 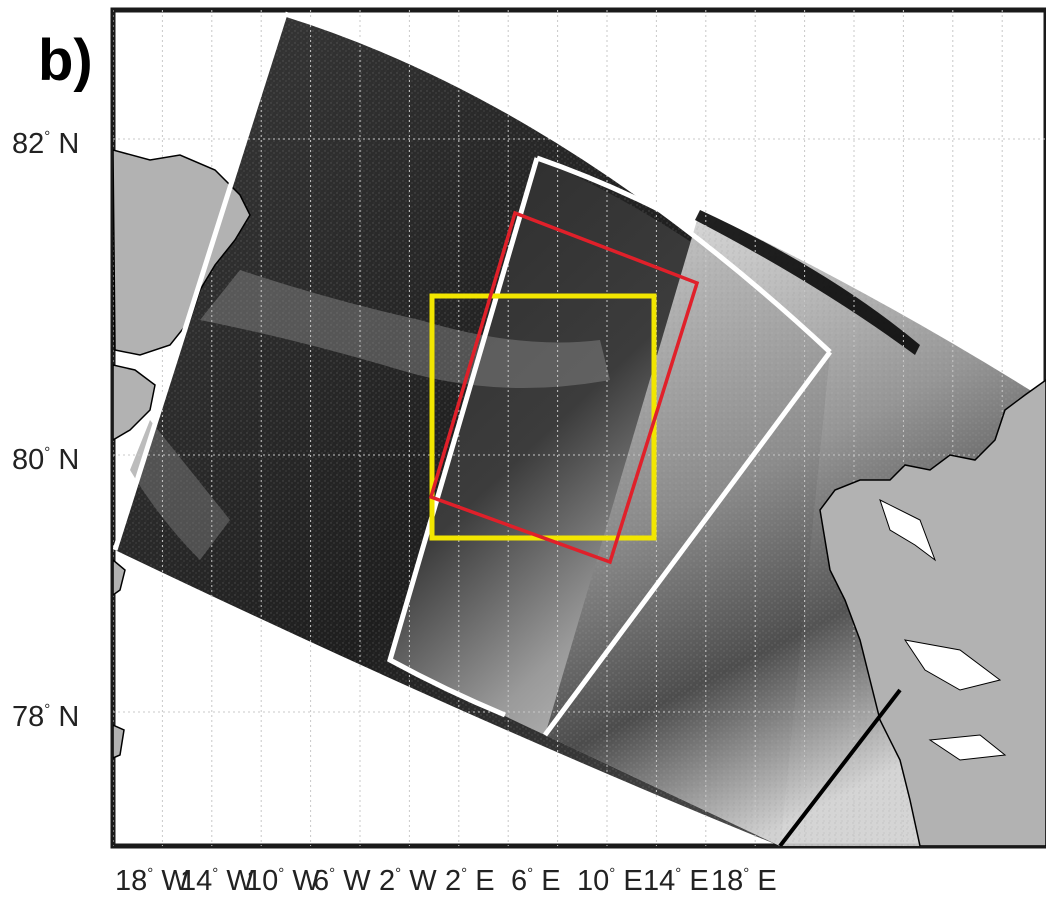 What do you see at coordinates (45, 717) in the screenshot?
I see `latitude-label: 78° N` at bounding box center [45, 717].